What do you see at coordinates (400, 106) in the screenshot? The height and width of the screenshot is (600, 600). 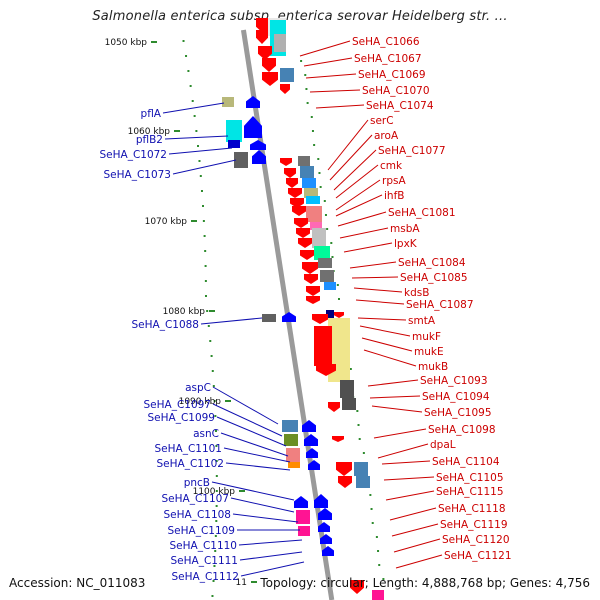 I see `right-gene-label: SeHA_C1074` at bounding box center [400, 106].